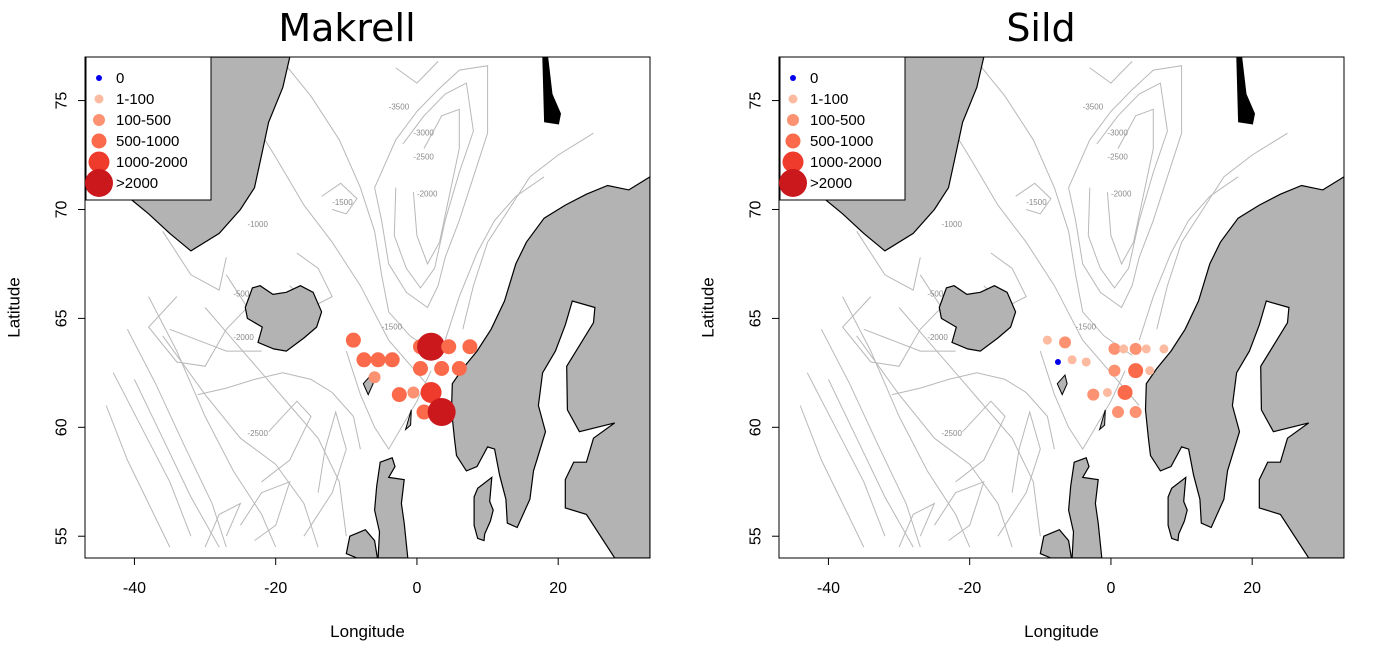 The width and height of the screenshot is (1388, 657). Describe the element at coordinates (1093, 106) in the screenshot. I see `depth-label: -3500` at that location.